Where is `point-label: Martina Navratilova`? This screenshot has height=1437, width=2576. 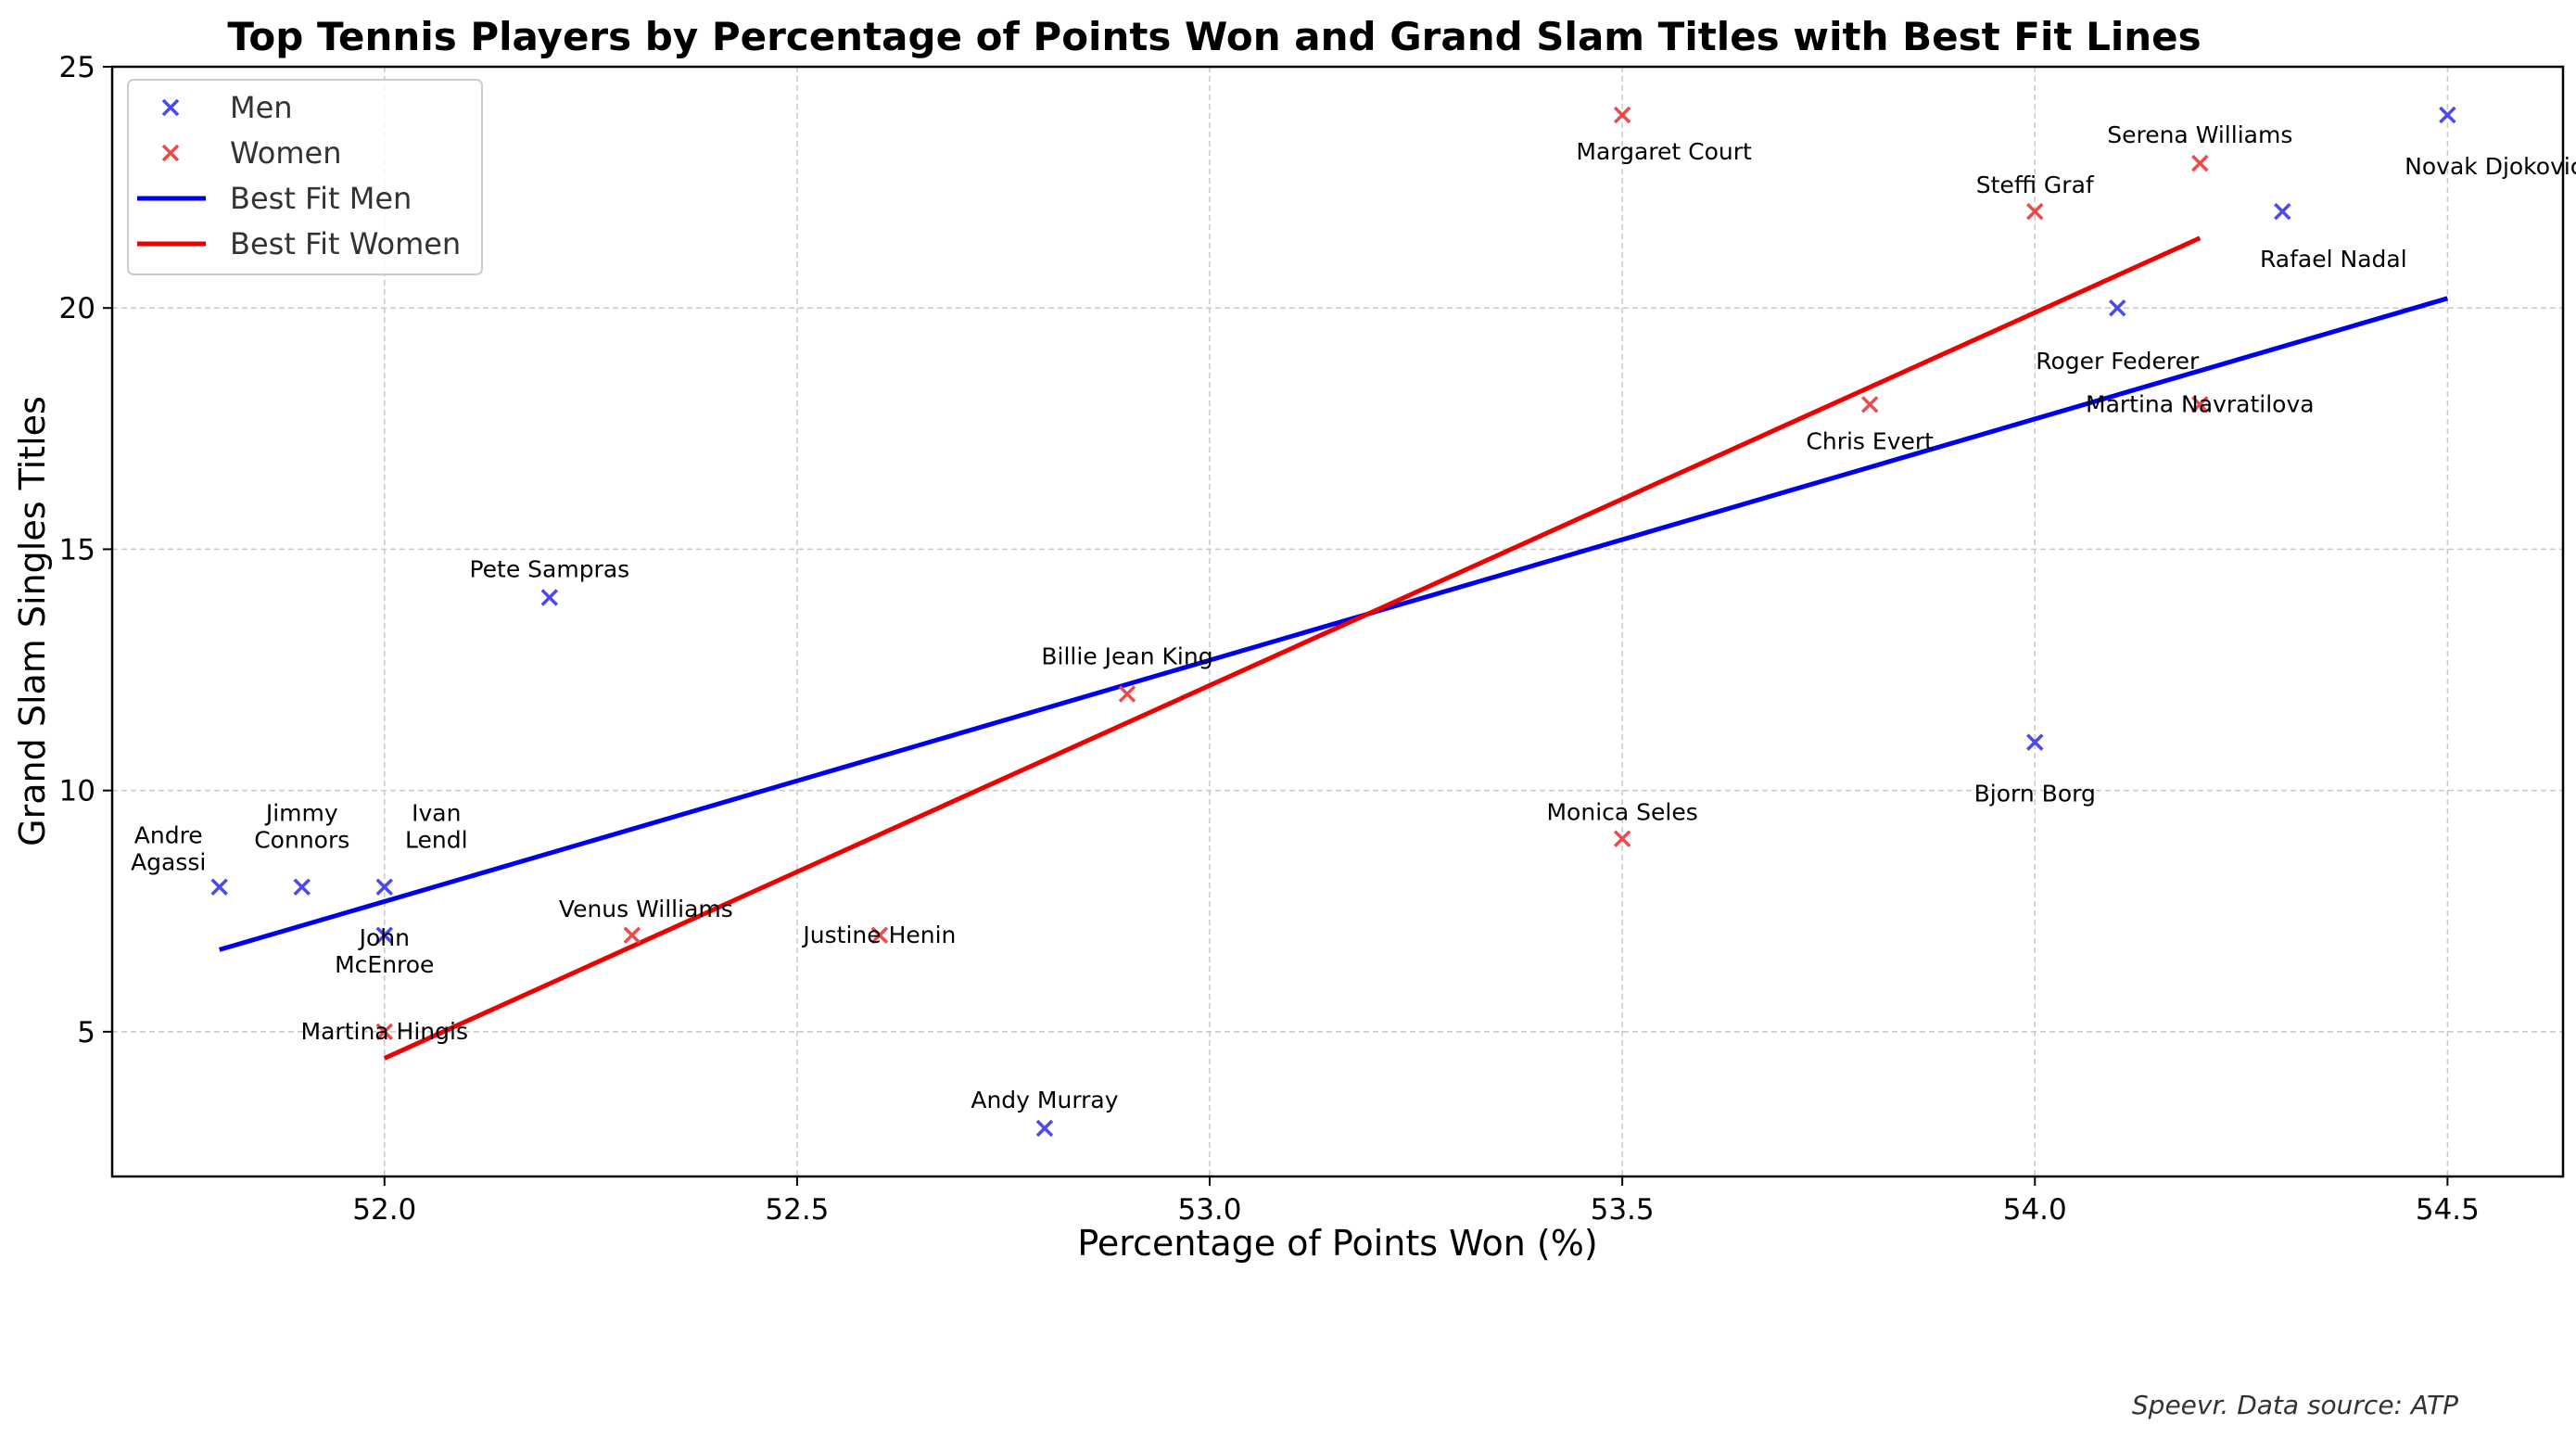
point-label: Martina Navratilova is located at coordinates (2201, 403).